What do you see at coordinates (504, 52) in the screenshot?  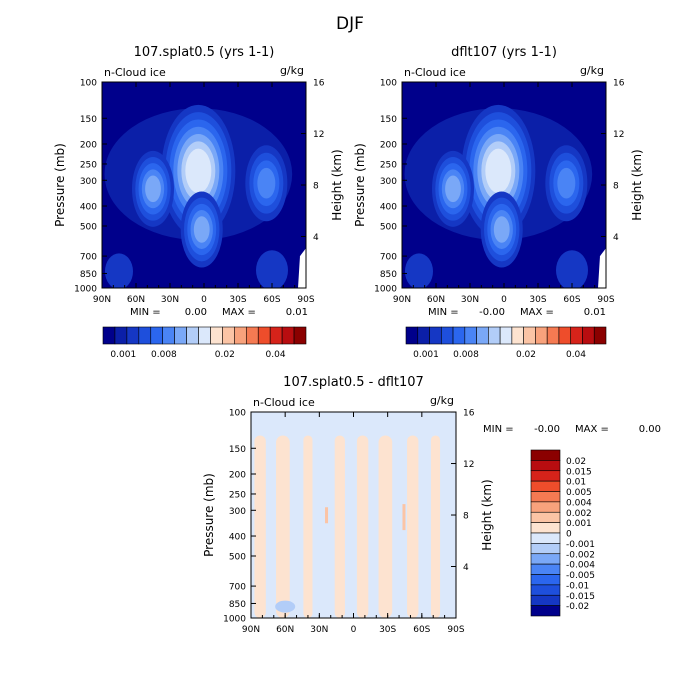 I see `panel-title: dflt107 (yrs 1-1)` at bounding box center [504, 52].